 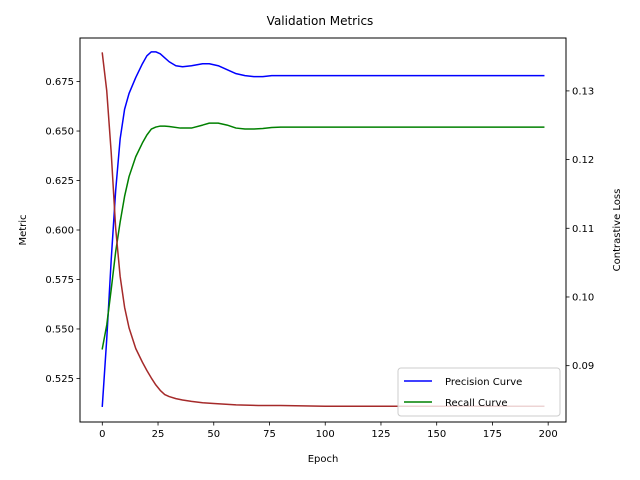 I want to click on chart-title: Validation Metrics, so click(x=320, y=21).